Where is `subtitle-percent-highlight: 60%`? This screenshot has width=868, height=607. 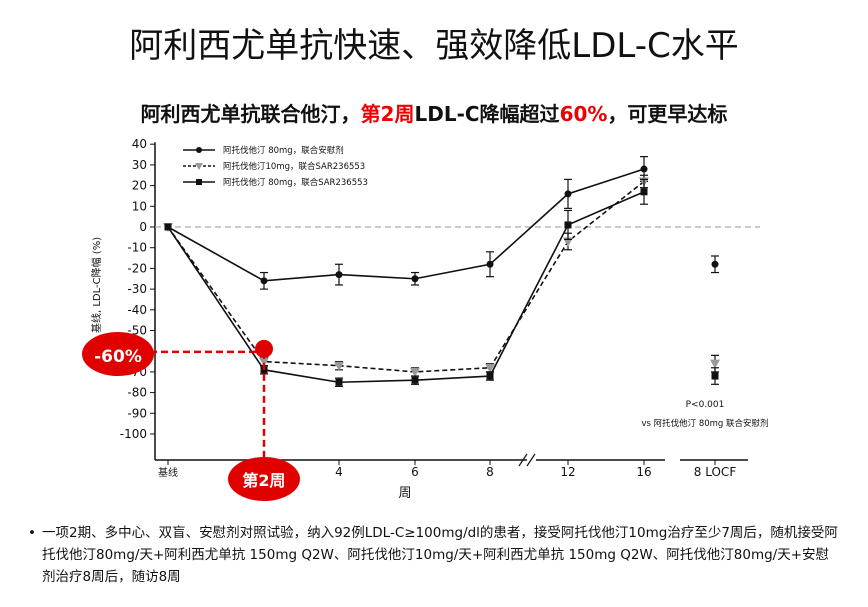
subtitle-percent-highlight: 60% is located at coordinates (583, 114).